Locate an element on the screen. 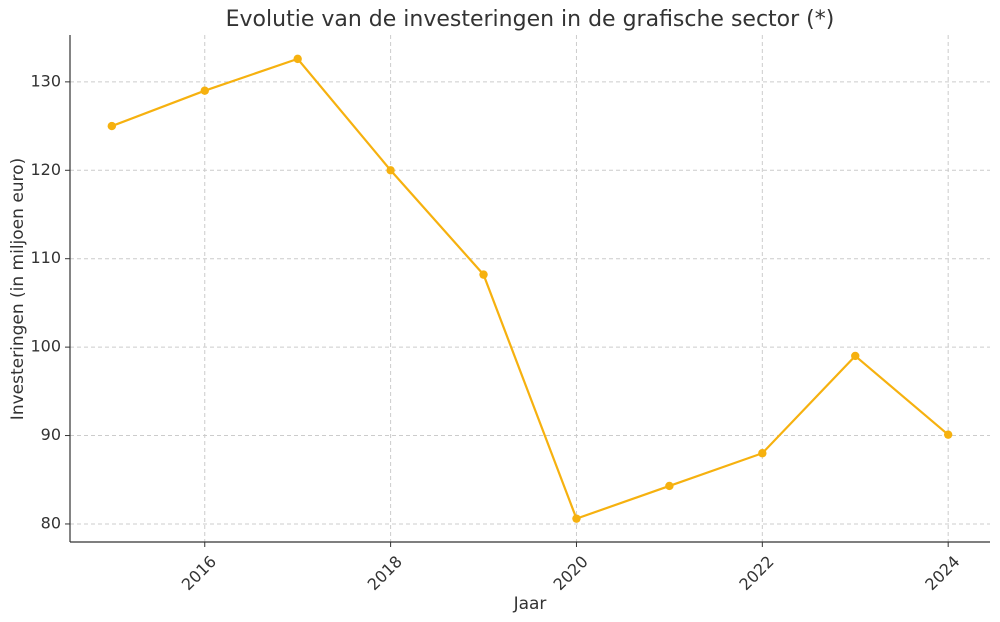 The width and height of the screenshot is (1000, 622). x-tick-label: 2022 is located at coordinates (756, 573).